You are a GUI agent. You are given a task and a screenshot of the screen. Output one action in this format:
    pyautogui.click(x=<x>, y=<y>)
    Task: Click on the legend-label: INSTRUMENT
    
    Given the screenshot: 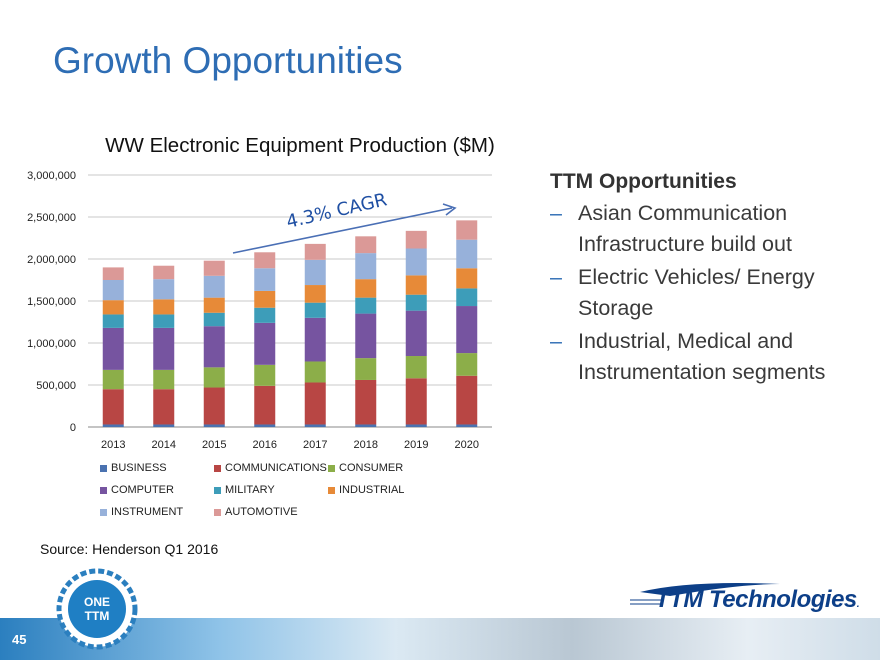 What is the action you would take?
    pyautogui.click(x=147, y=512)
    